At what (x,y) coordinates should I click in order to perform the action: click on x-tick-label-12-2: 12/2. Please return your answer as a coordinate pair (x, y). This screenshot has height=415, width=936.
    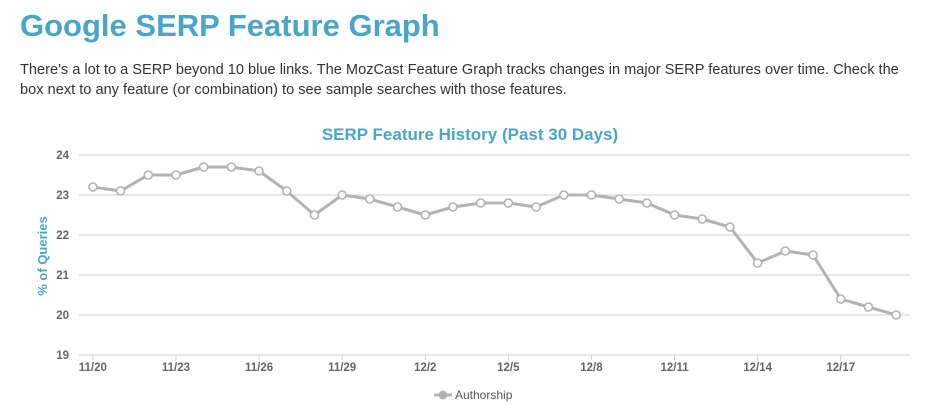
    Looking at the image, I should click on (425, 368).